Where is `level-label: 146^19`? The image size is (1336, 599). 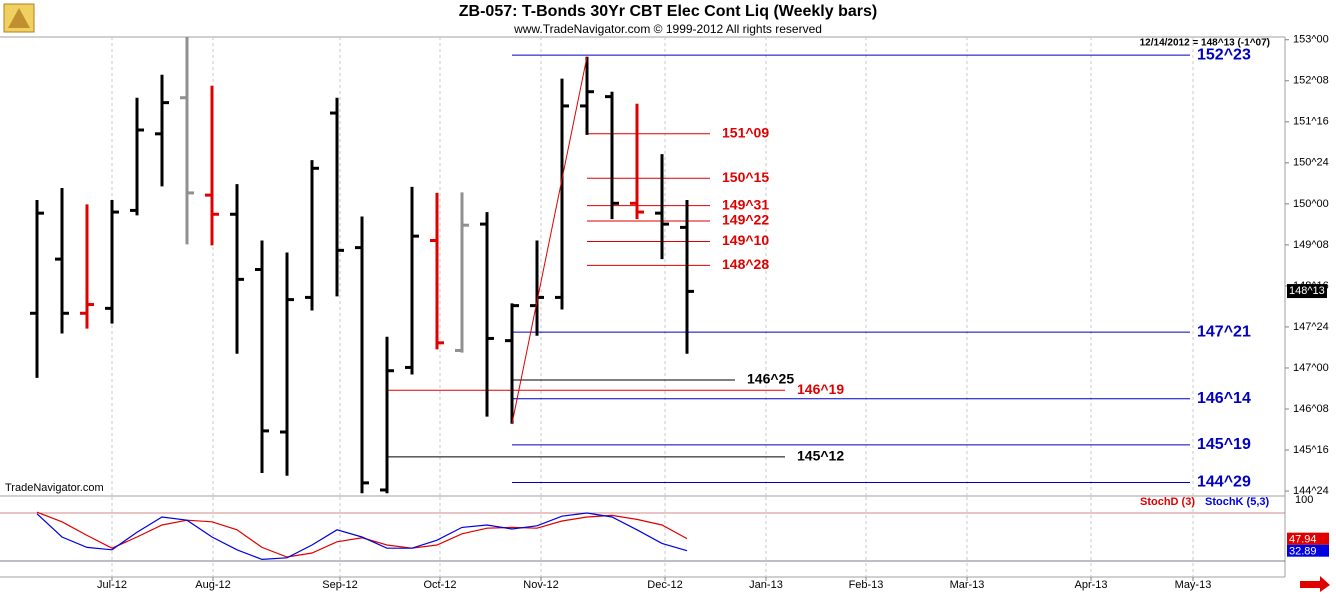
level-label: 146^19 is located at coordinates (820, 389).